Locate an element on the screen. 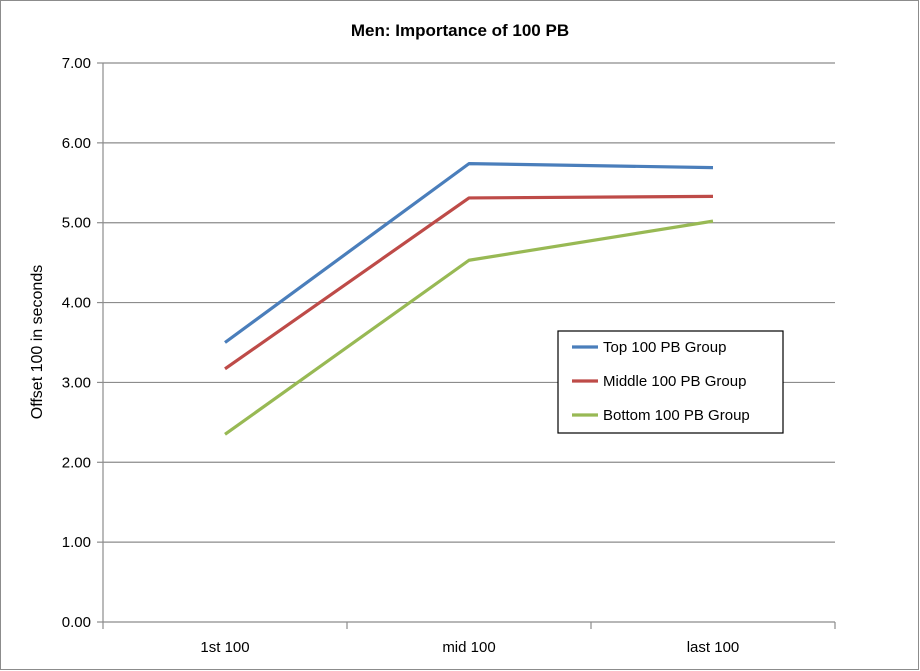 This screenshot has height=671, width=920. y-tick-label: 1.00 is located at coordinates (76, 542).